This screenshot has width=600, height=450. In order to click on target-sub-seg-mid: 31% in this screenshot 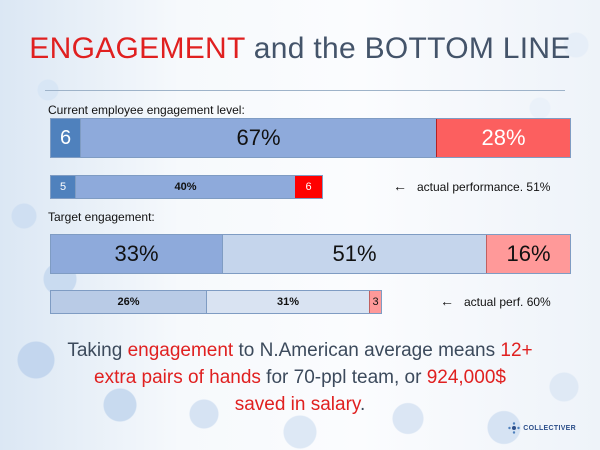, I will do `click(287, 302)`.